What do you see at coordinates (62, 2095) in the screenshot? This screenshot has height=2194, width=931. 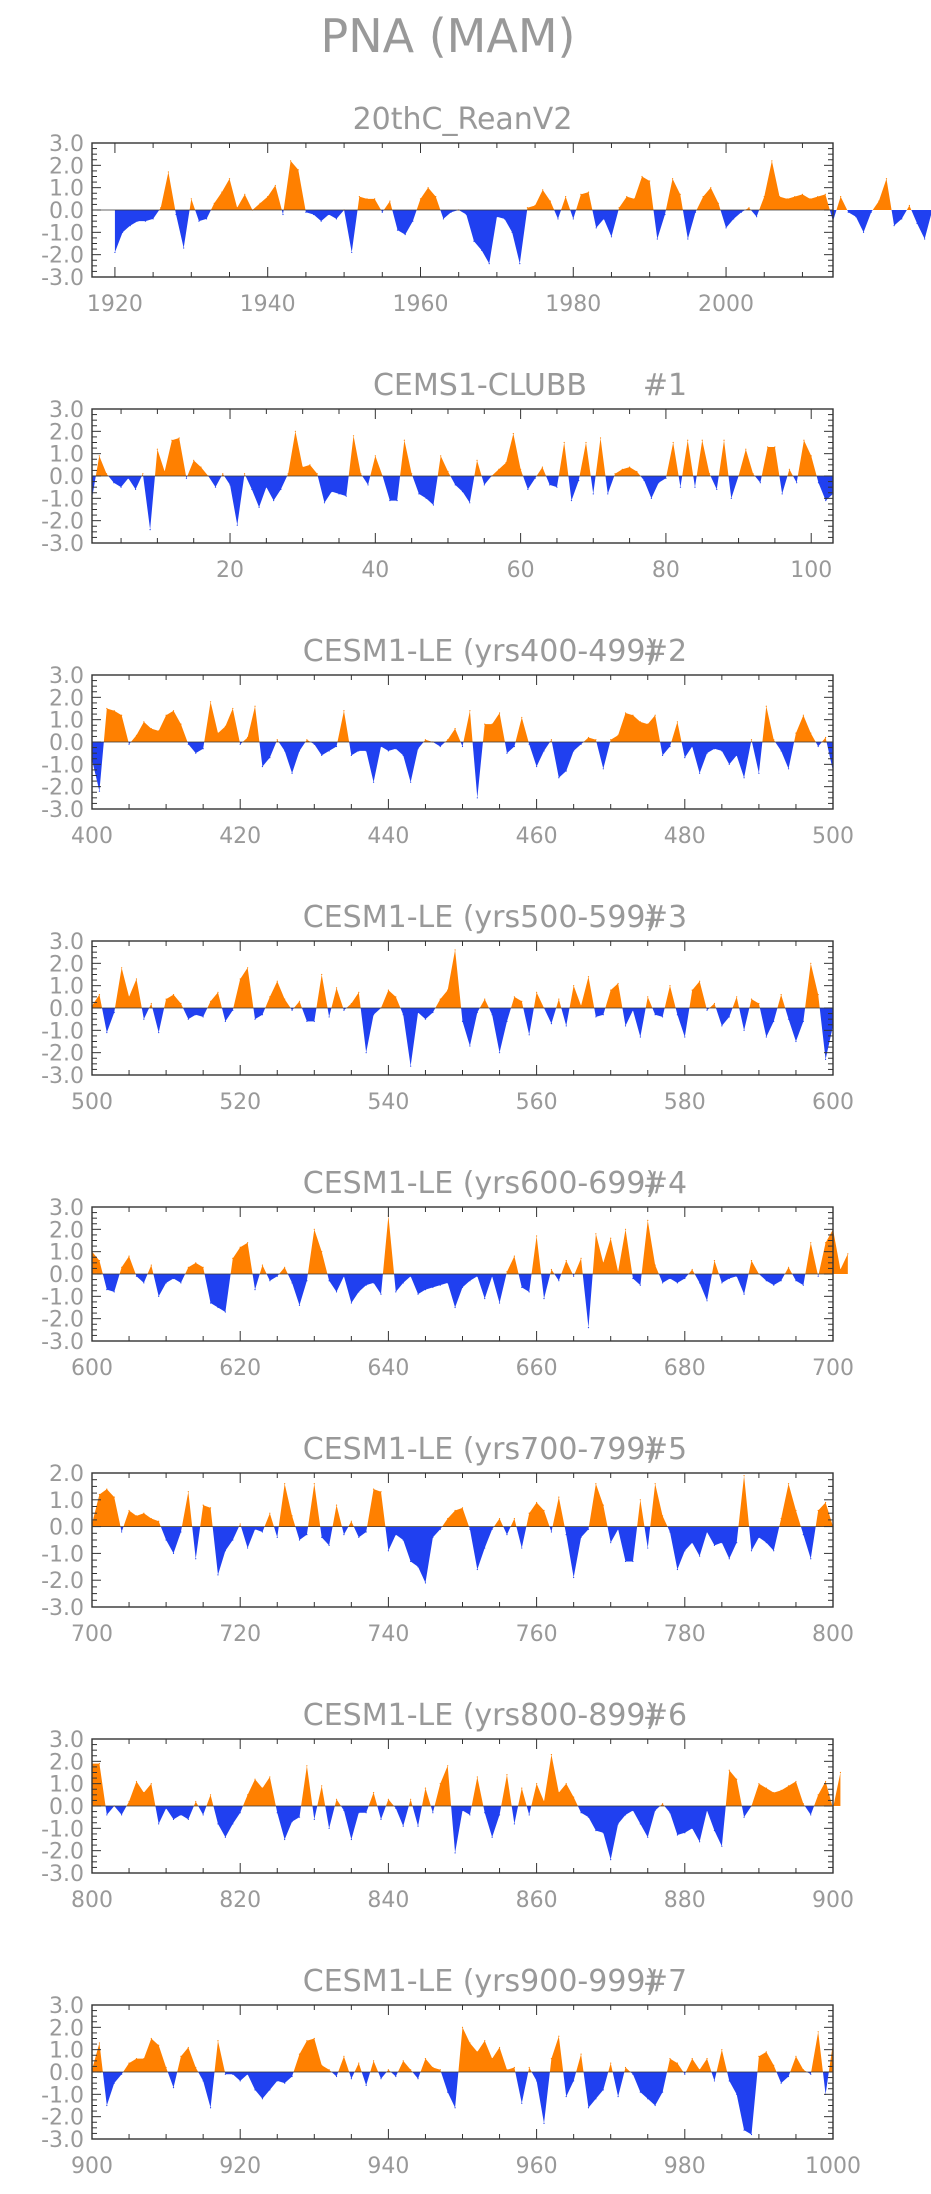 I see `y-tick-label: -1.0` at bounding box center [62, 2095].